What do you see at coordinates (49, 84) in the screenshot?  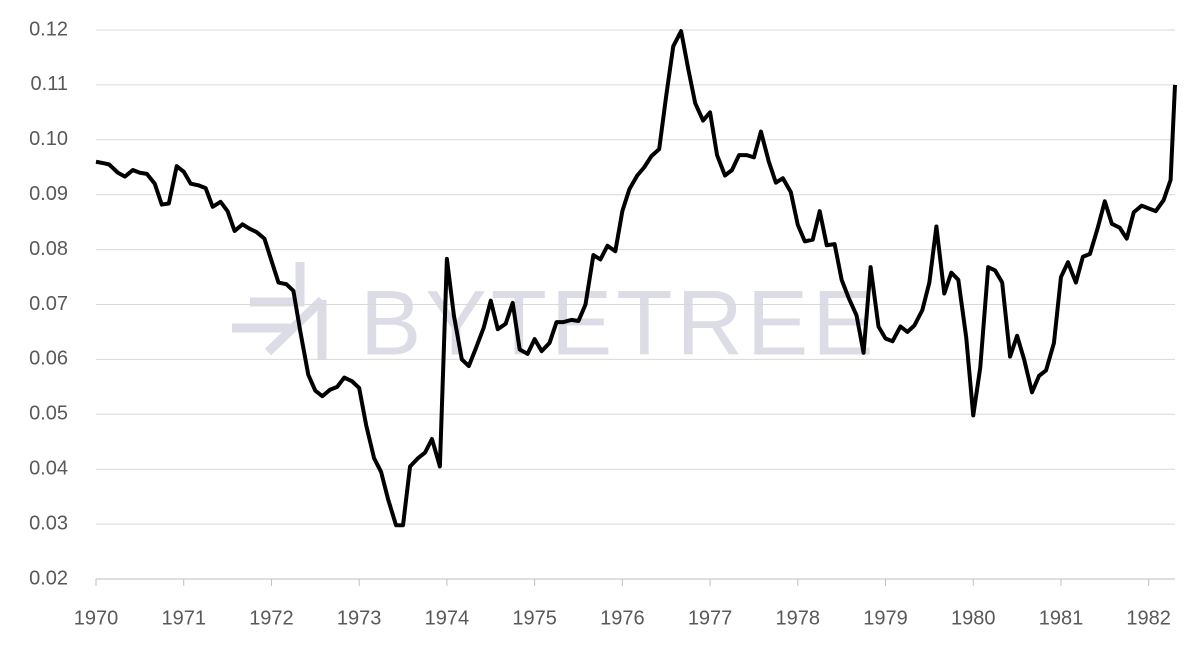 I see `y-tick-label: 0.11` at bounding box center [49, 84].